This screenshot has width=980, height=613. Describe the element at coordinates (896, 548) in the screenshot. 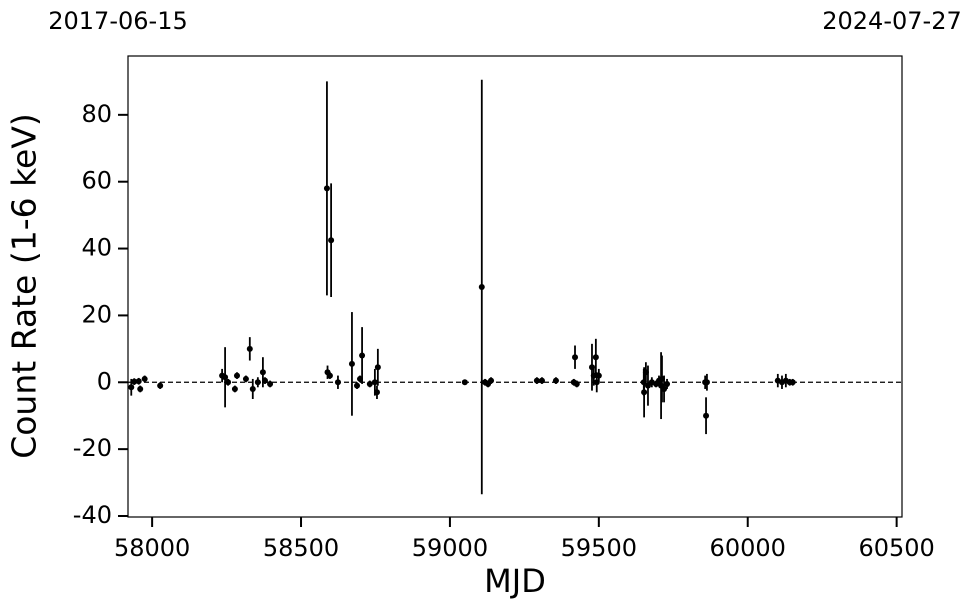

I see `x-tick-label: 60500` at that location.